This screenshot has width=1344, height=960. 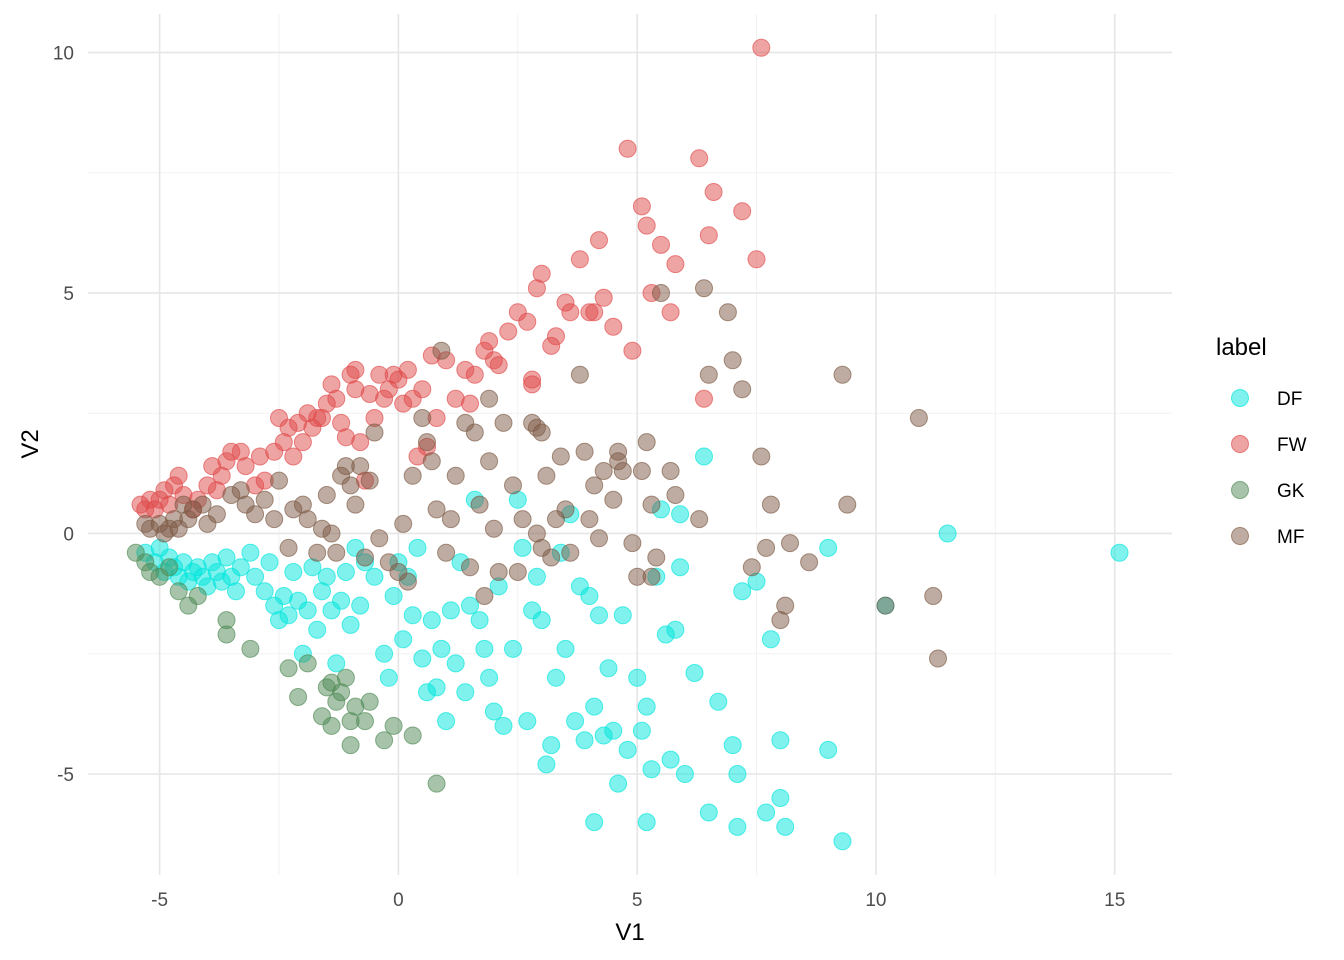 I want to click on x-axis-title: V1, so click(x=629, y=932).